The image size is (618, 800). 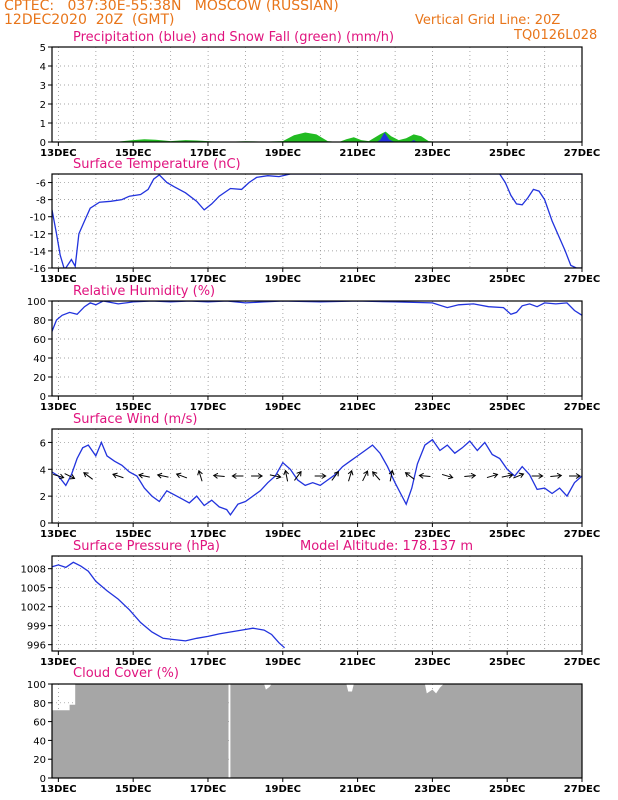 I want to click on y-tick-label: 4, so click(x=43, y=67).